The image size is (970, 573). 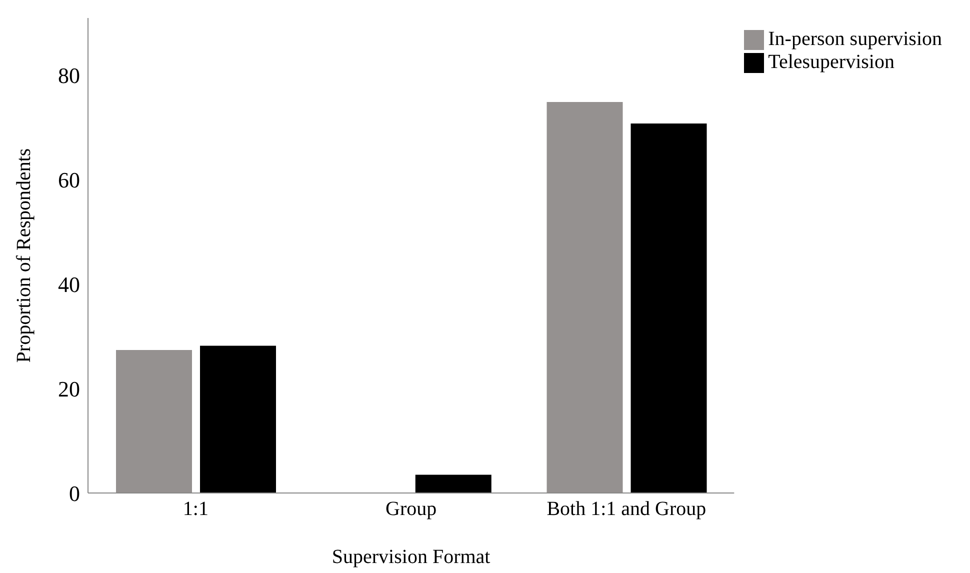 I want to click on y-axis-title: Proportion of Respondents, so click(x=24, y=255).